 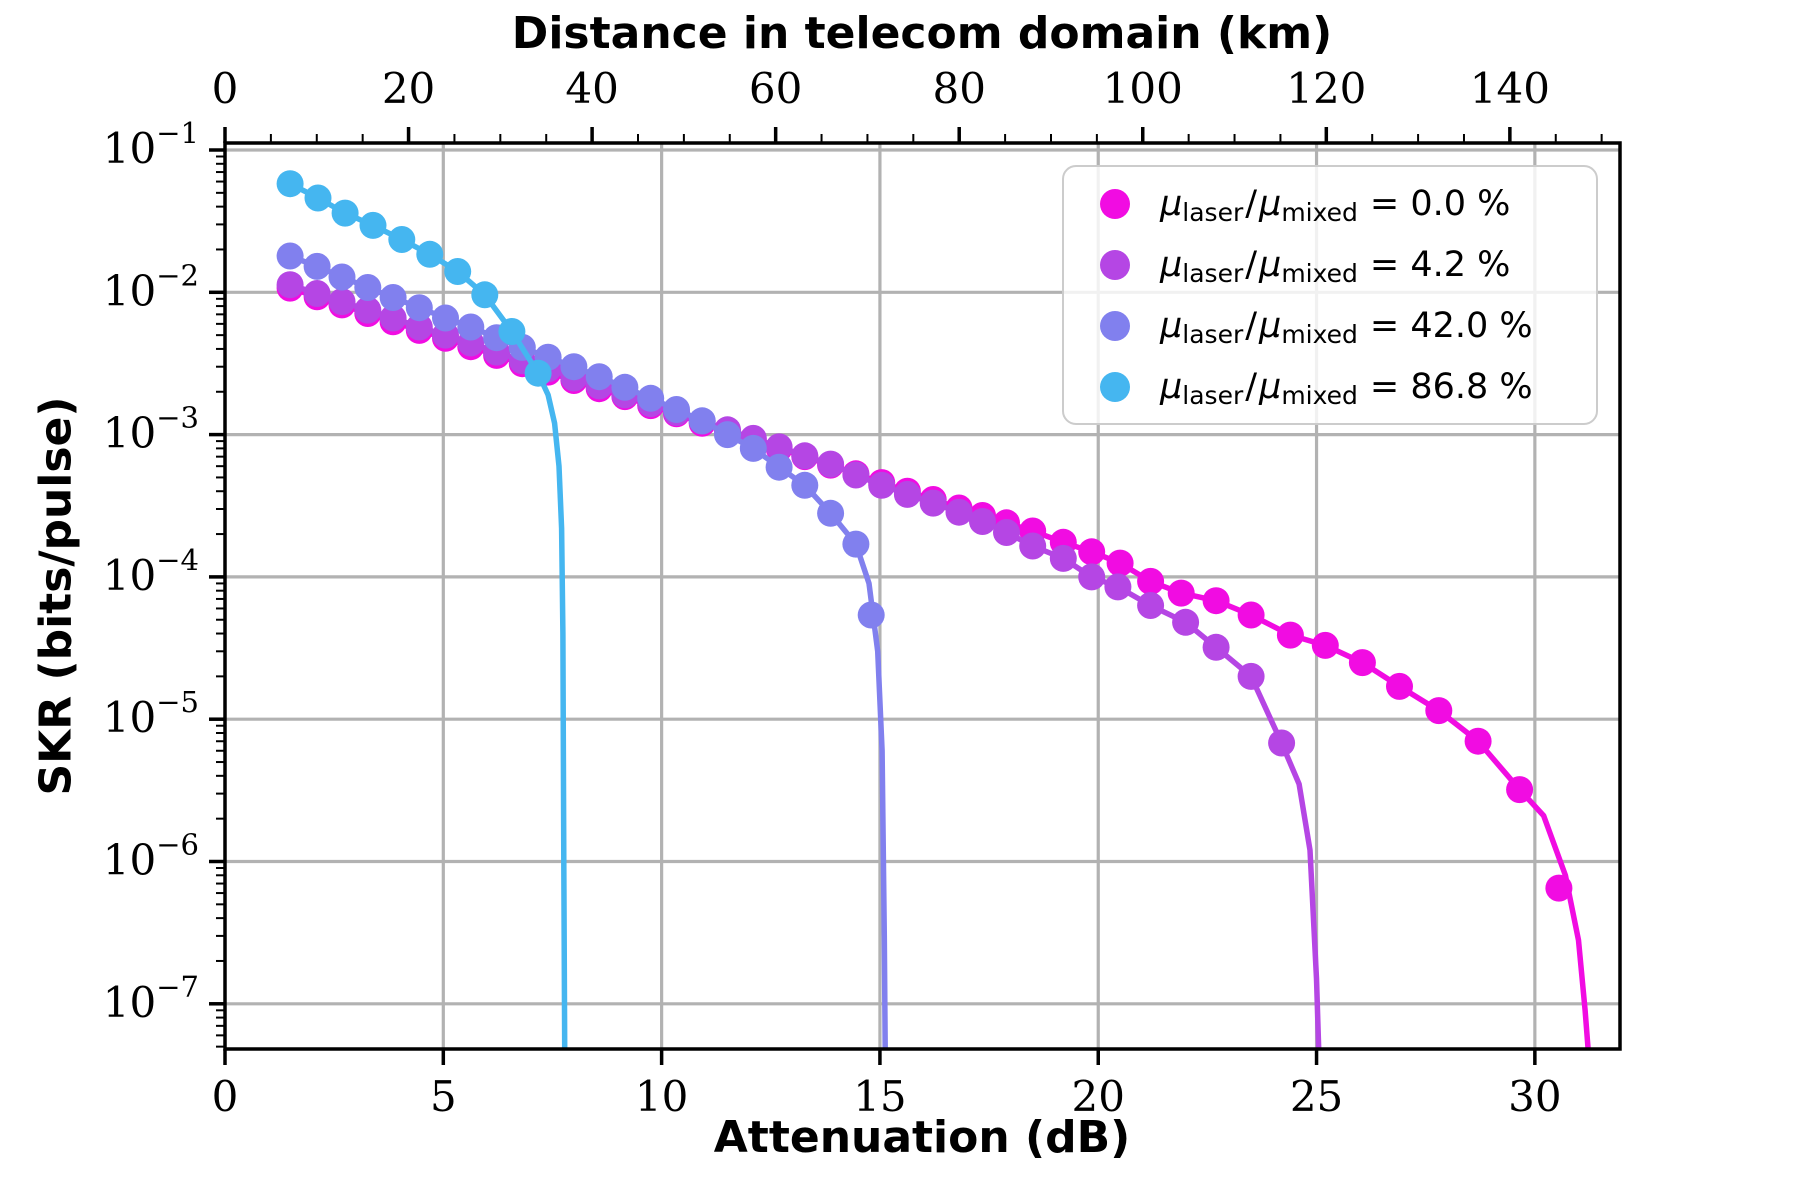 I want to click on top-axis-title: Distance in telecom domain (km), so click(x=922, y=33).